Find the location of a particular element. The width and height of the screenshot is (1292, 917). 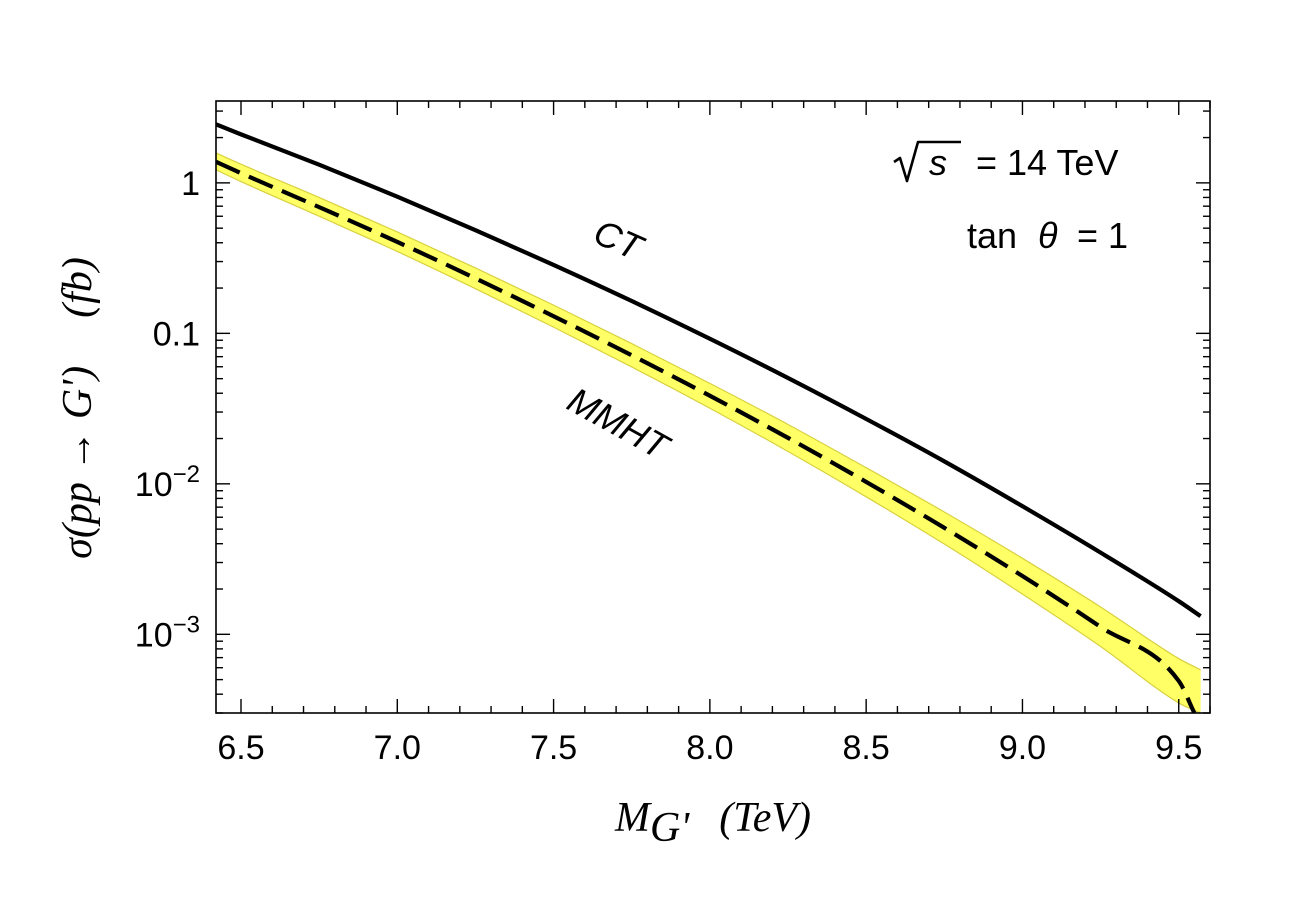

svg-text: tan is located at coordinates (992, 235).